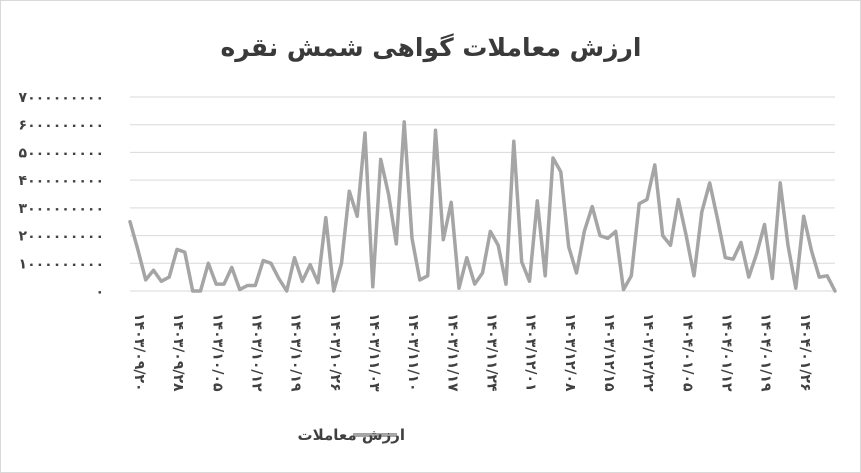 The width and height of the screenshot is (861, 473). Describe the element at coordinates (61, 181) in the screenshot. I see `y-tick-label-4: ۴۰۰۰۰۰۰۰۰۰` at that location.